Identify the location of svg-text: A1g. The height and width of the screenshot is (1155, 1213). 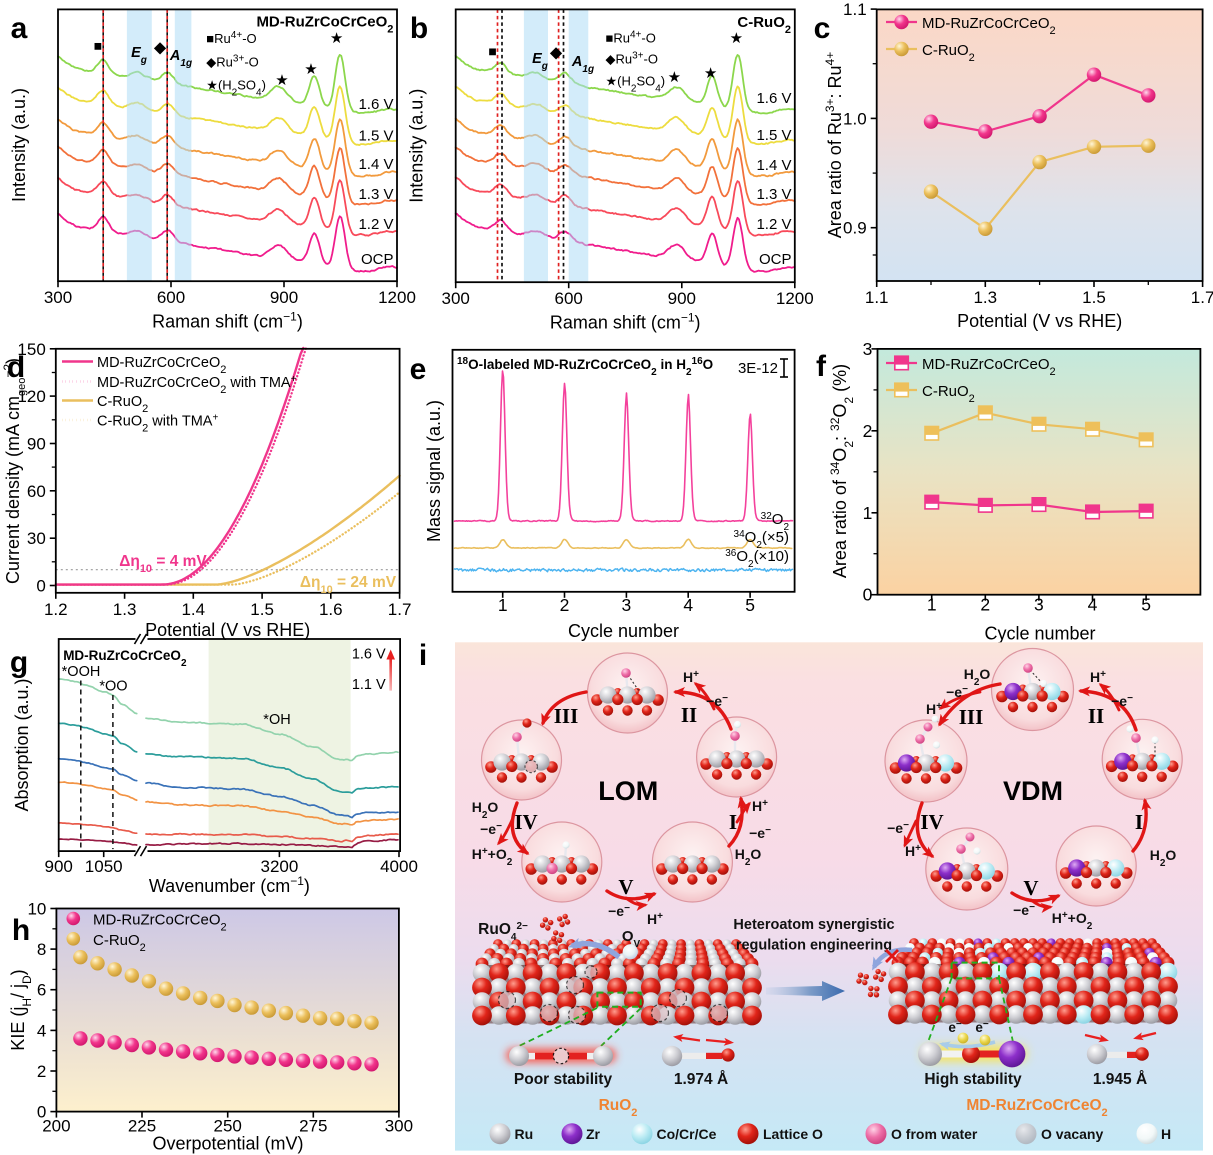
(582, 64).